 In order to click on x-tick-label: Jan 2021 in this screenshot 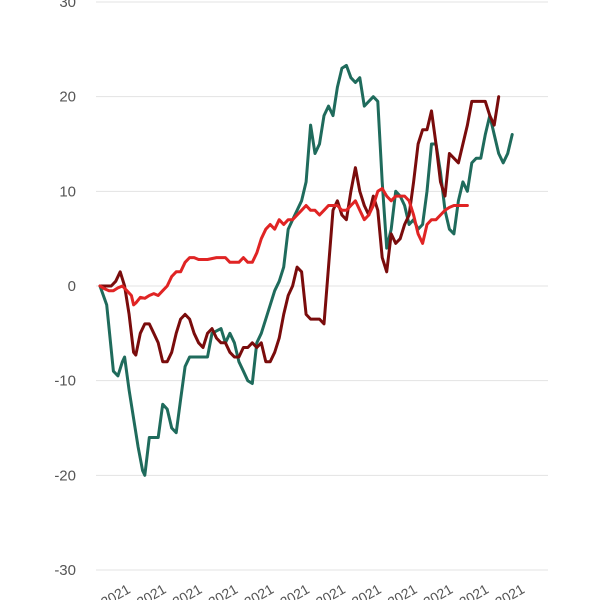, I will do `click(104, 590)`.